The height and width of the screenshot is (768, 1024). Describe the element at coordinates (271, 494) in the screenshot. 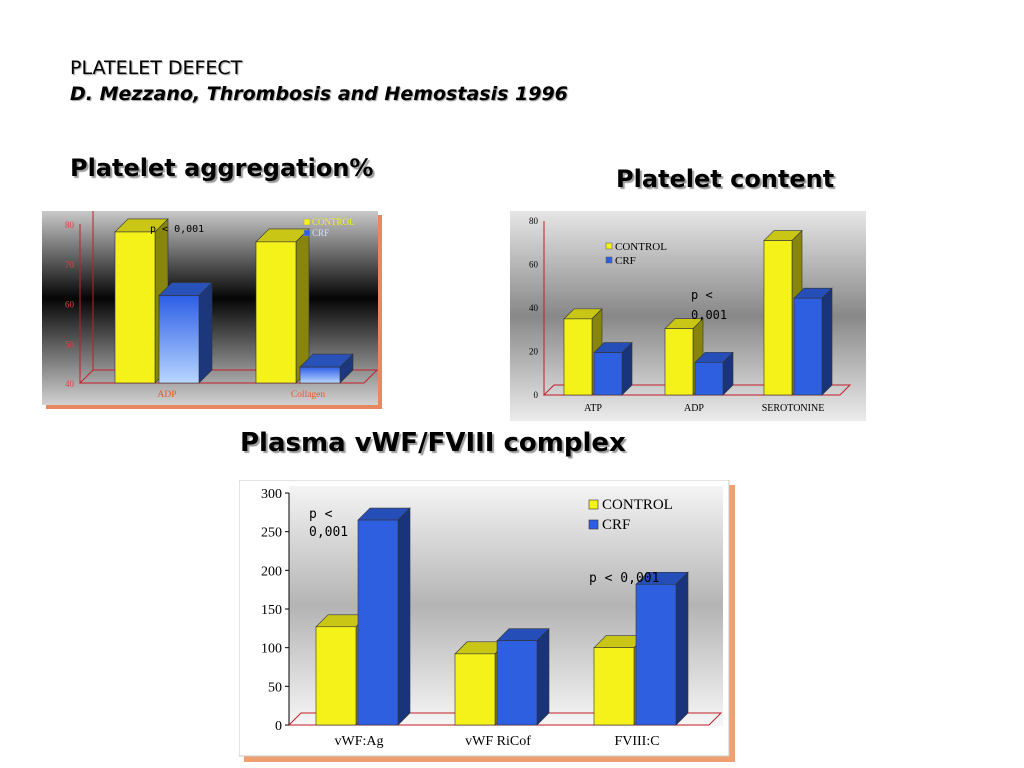

I see `y-tick-label: 300` at that location.